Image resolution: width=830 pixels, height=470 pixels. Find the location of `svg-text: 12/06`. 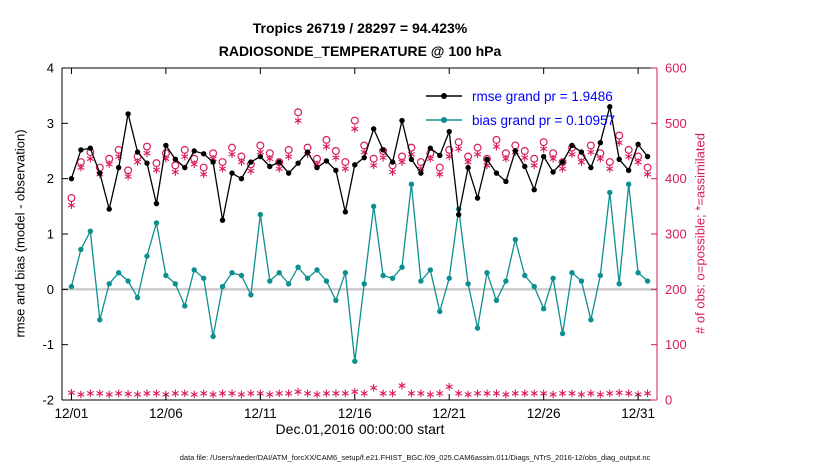

svg-text: 12/06 is located at coordinates (166, 413).